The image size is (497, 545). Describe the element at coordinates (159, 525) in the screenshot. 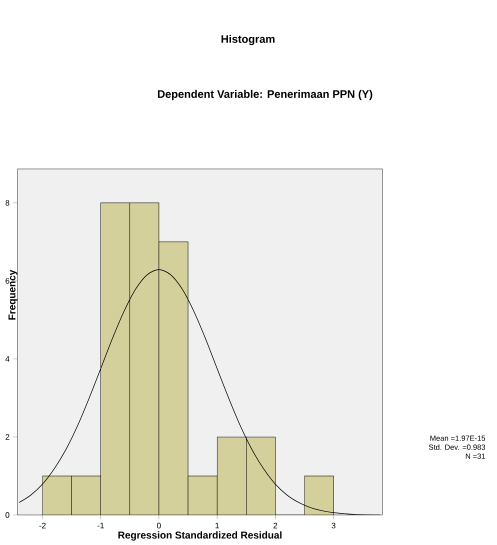

I see `x-tick-label: 0` at that location.